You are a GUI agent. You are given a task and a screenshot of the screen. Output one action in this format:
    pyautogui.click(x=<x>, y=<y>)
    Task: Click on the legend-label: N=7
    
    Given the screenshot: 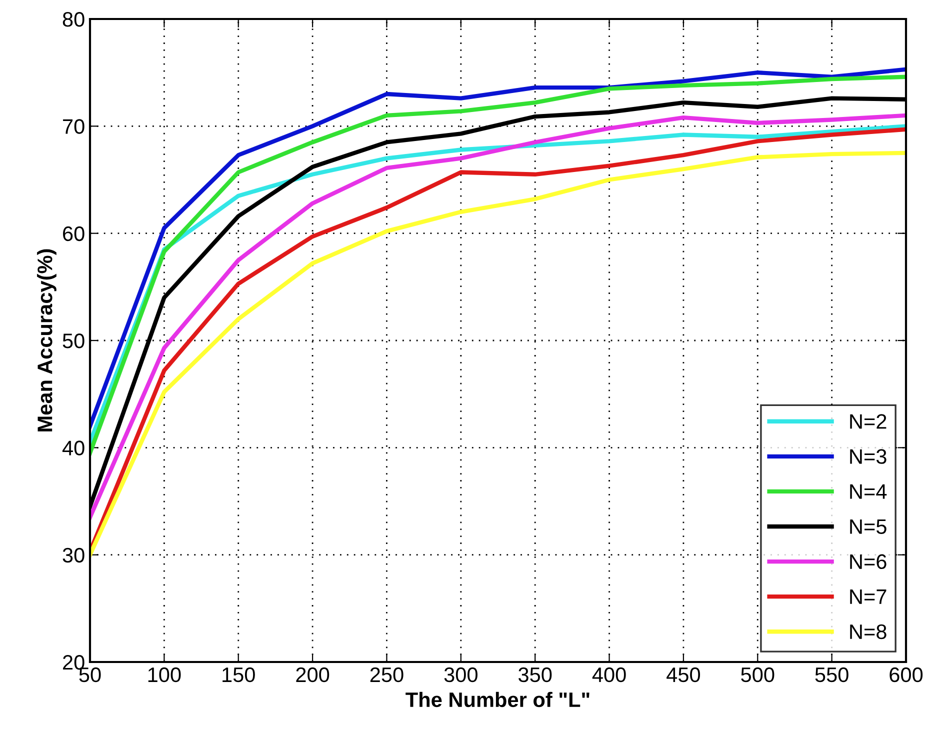 What is the action you would take?
    pyautogui.click(x=868, y=597)
    